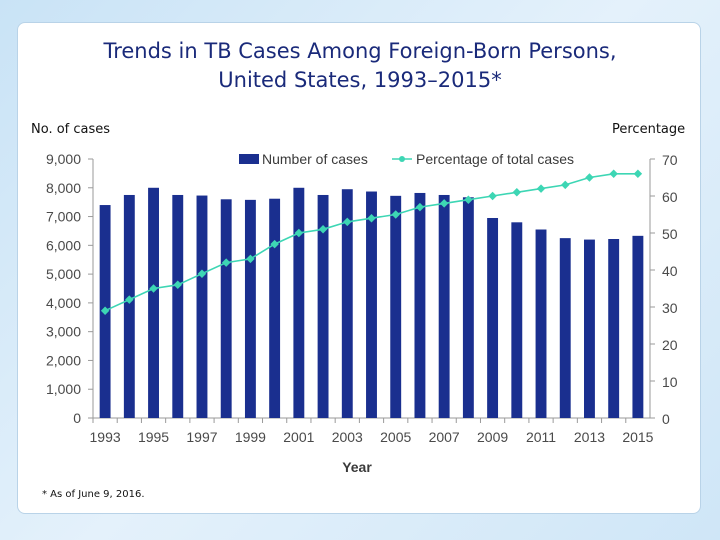 The image size is (720, 540). What do you see at coordinates (402, 159) in the screenshot?
I see `legend-line-marker` at bounding box center [402, 159].